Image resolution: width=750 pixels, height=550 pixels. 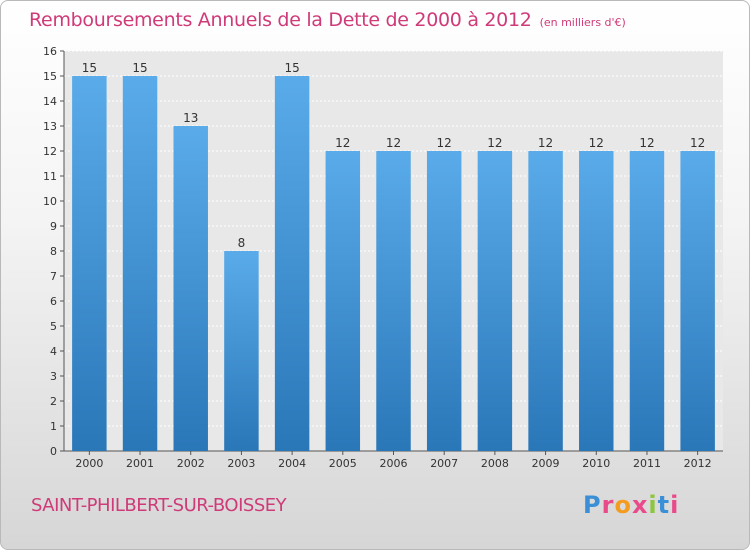 I want to click on place-name: SAINT-PHILBERT-SUR-BOISSEY, so click(x=159, y=505).